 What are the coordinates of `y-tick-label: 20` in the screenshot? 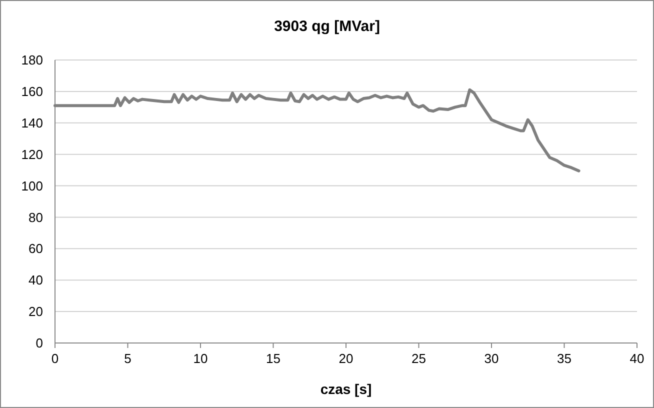 It's located at (35, 312).